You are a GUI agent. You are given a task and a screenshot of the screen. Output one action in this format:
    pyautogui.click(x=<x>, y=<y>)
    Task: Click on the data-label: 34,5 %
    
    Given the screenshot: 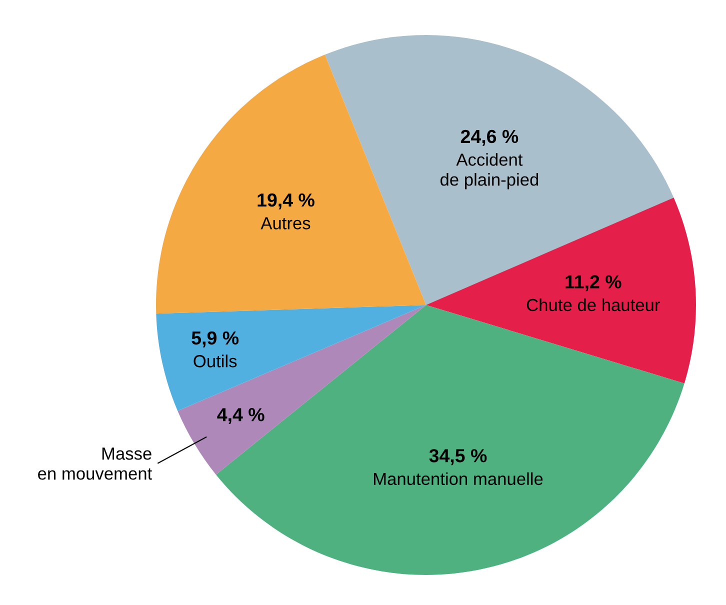 What is the action you would take?
    pyautogui.click(x=458, y=457)
    